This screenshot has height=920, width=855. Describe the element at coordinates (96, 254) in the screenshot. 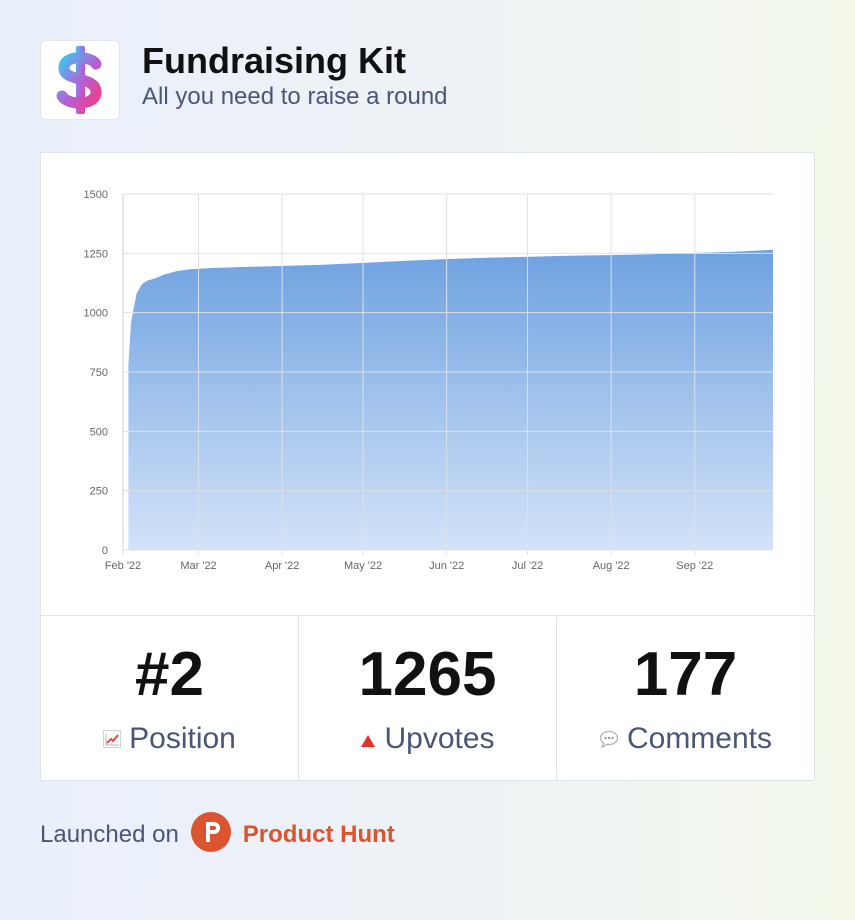

I see `y-tick-label: 1250` at that location.